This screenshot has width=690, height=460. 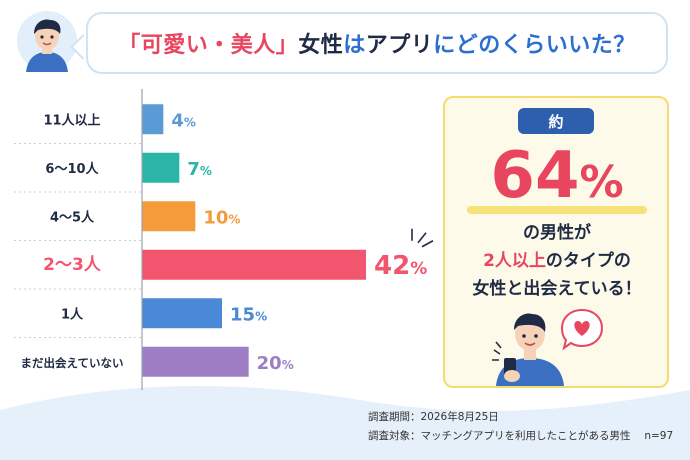 I want to click on big-percentage: 64 %, so click(x=557, y=176).